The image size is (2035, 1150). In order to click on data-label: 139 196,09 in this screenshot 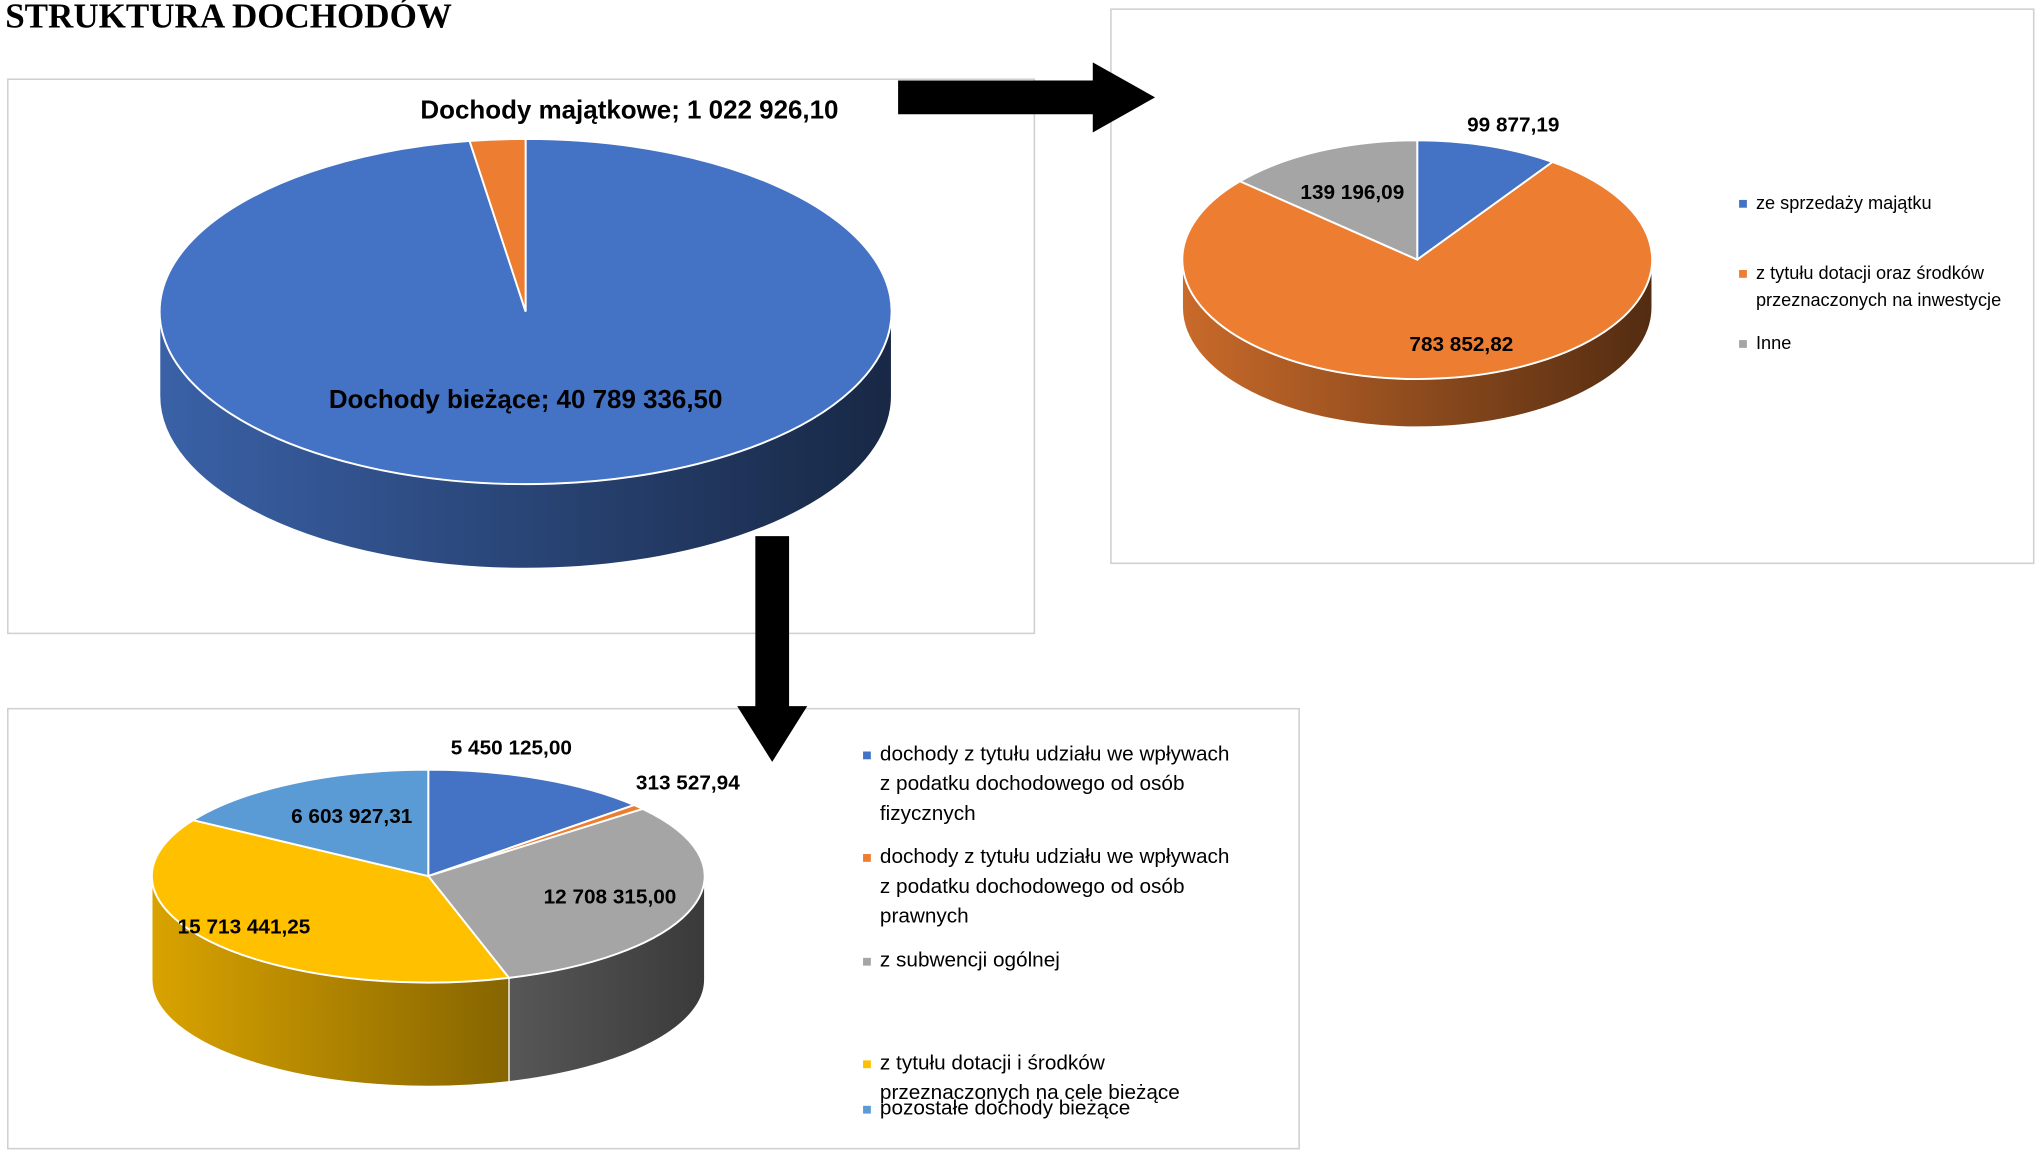, I will do `click(1352, 192)`.